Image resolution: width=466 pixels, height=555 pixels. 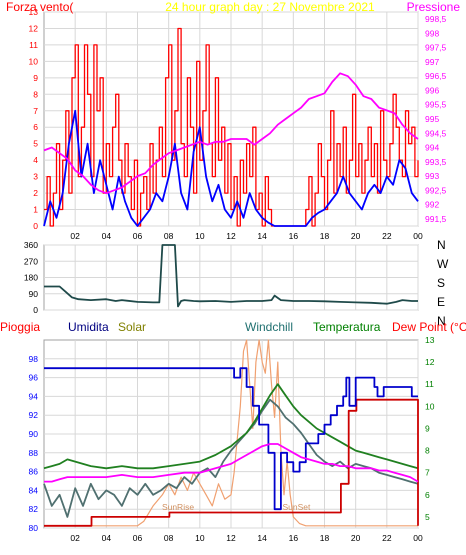 I want to click on right-tick-label: 6, so click(x=427, y=495).